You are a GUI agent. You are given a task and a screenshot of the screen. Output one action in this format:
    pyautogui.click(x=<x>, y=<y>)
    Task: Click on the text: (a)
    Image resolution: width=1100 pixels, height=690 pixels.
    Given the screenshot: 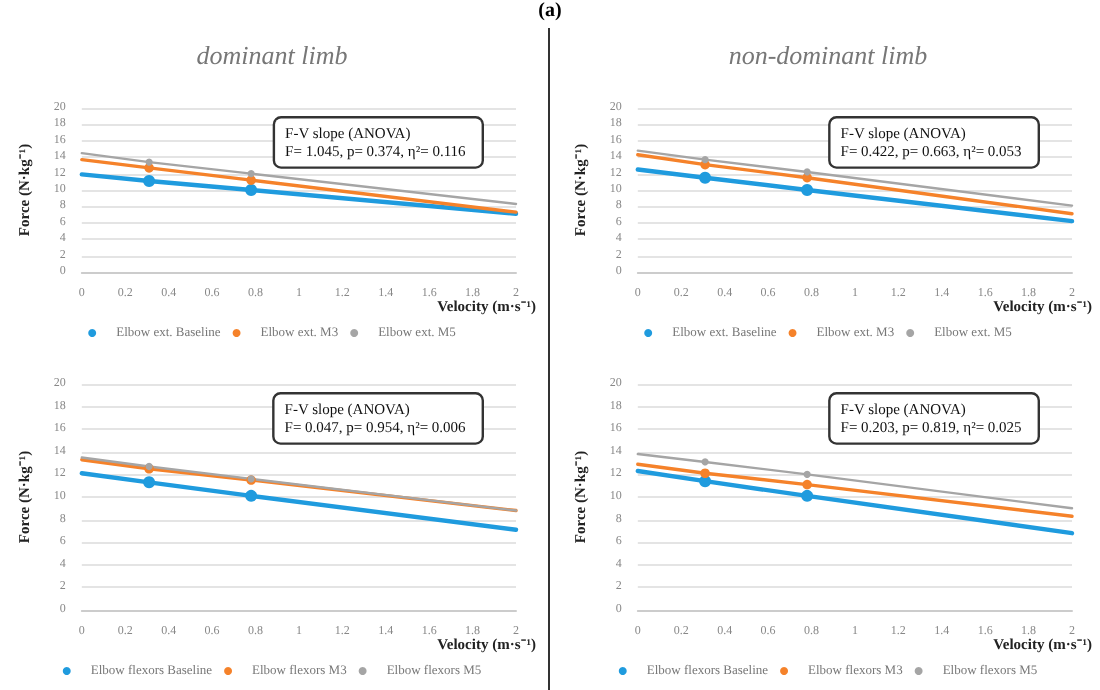 What is the action you would take?
    pyautogui.click(x=550, y=11)
    